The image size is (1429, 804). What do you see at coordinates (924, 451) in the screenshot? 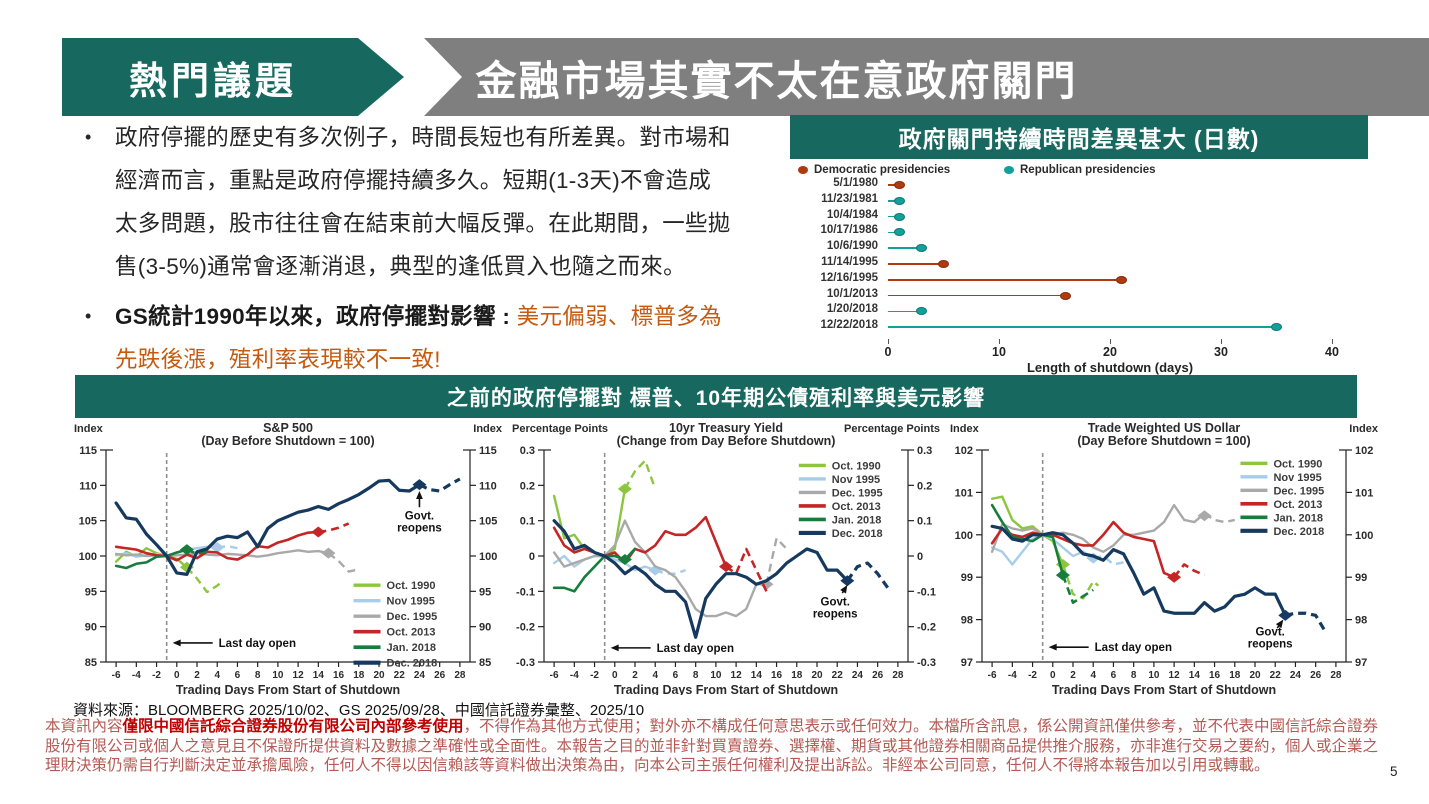
I see `svg-text: 0.3` at bounding box center [924, 451].